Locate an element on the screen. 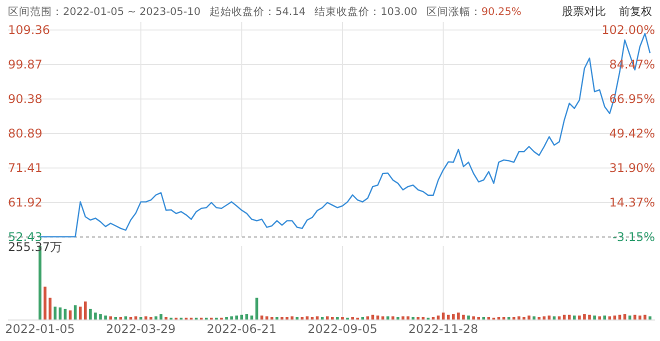  y-tick-label: 80.89 is located at coordinates (25, 133).